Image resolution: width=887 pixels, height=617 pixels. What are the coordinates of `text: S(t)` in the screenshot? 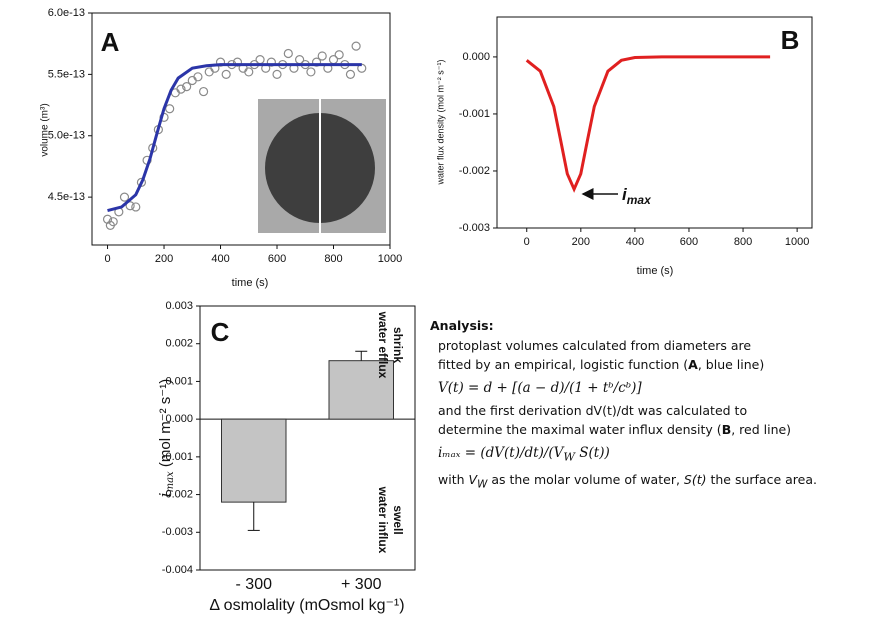 It's located at (695, 480).